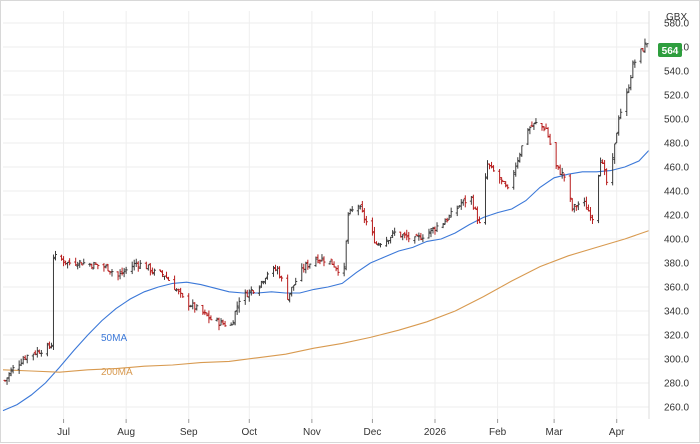  Describe the element at coordinates (676, 336) in the screenshot. I see `y-tick-label: 320.0` at that location.